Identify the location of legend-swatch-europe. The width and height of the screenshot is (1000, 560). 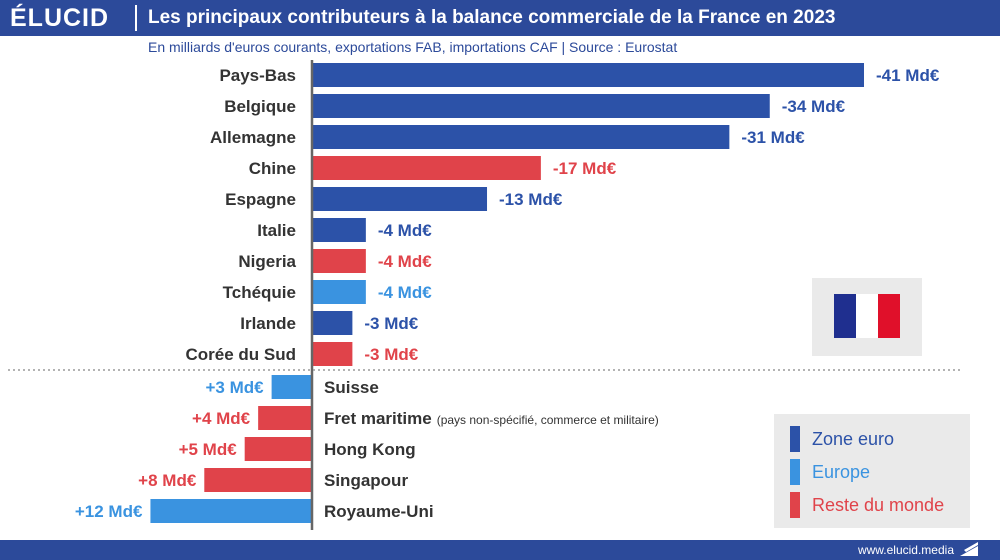
(795, 472).